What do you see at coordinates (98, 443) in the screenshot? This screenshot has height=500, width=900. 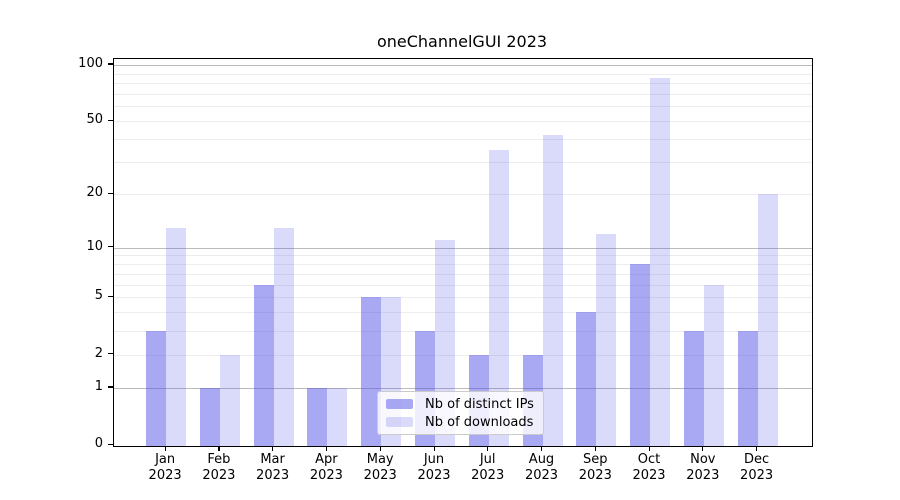 I see `y-tick-label: 0` at bounding box center [98, 443].